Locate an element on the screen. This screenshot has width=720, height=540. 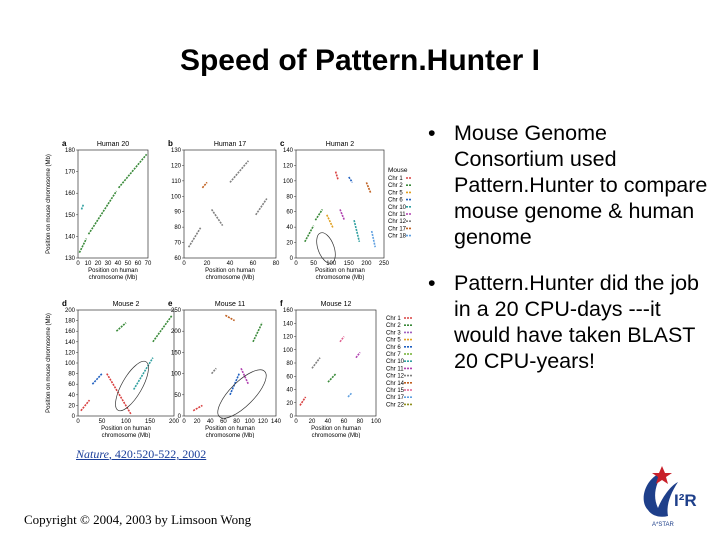
logo-icon: I²R A*STAR is located at coordinates (670, 497).